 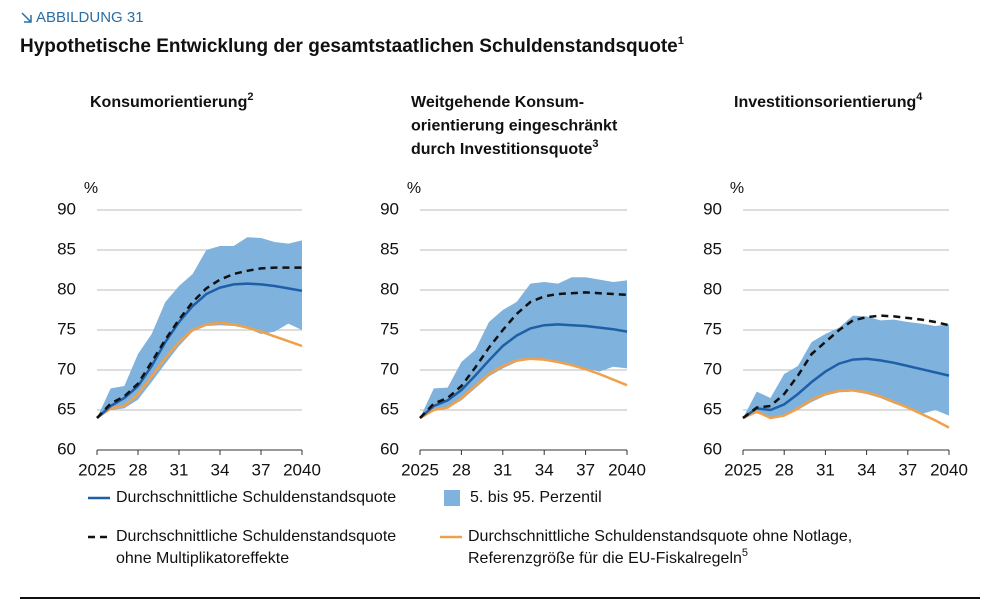 I want to click on panel-title-line: Investitionsorientierung, so click(x=825, y=102).